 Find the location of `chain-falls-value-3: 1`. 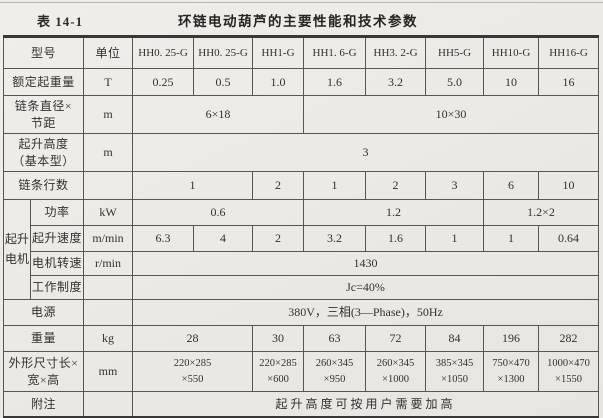

chain-falls-value-3: 1 is located at coordinates (335, 185).